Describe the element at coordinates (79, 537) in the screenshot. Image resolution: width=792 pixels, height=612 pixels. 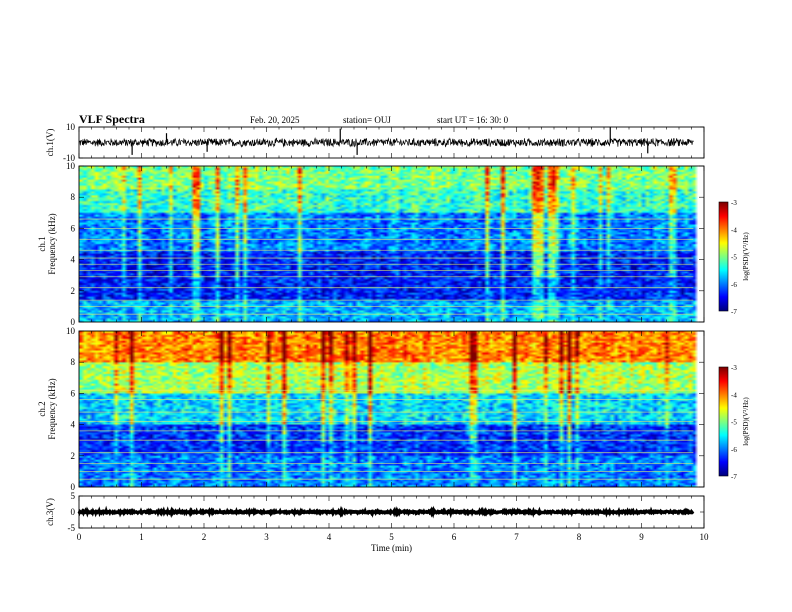
I see `xtick-label: 0` at that location.